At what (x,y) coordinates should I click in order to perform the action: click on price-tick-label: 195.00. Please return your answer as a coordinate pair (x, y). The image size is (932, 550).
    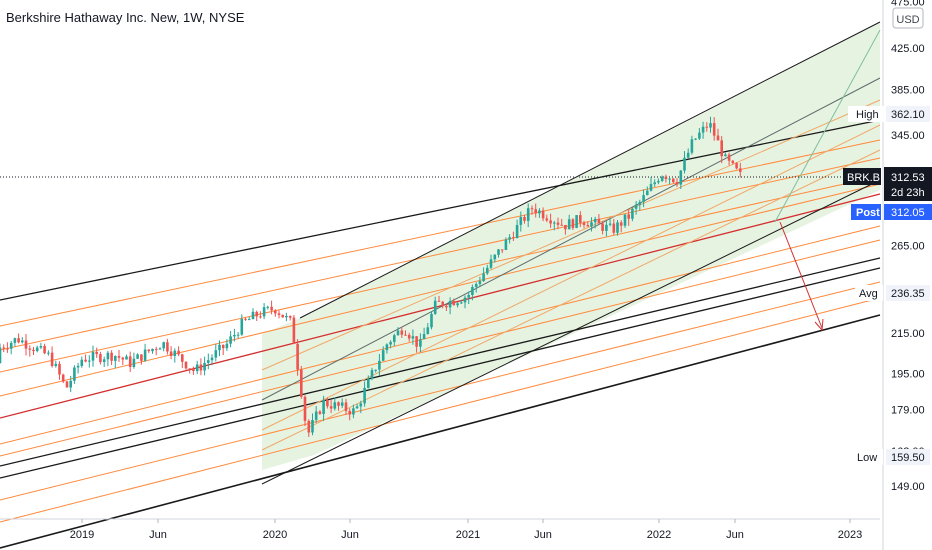
    Looking at the image, I should click on (908, 375).